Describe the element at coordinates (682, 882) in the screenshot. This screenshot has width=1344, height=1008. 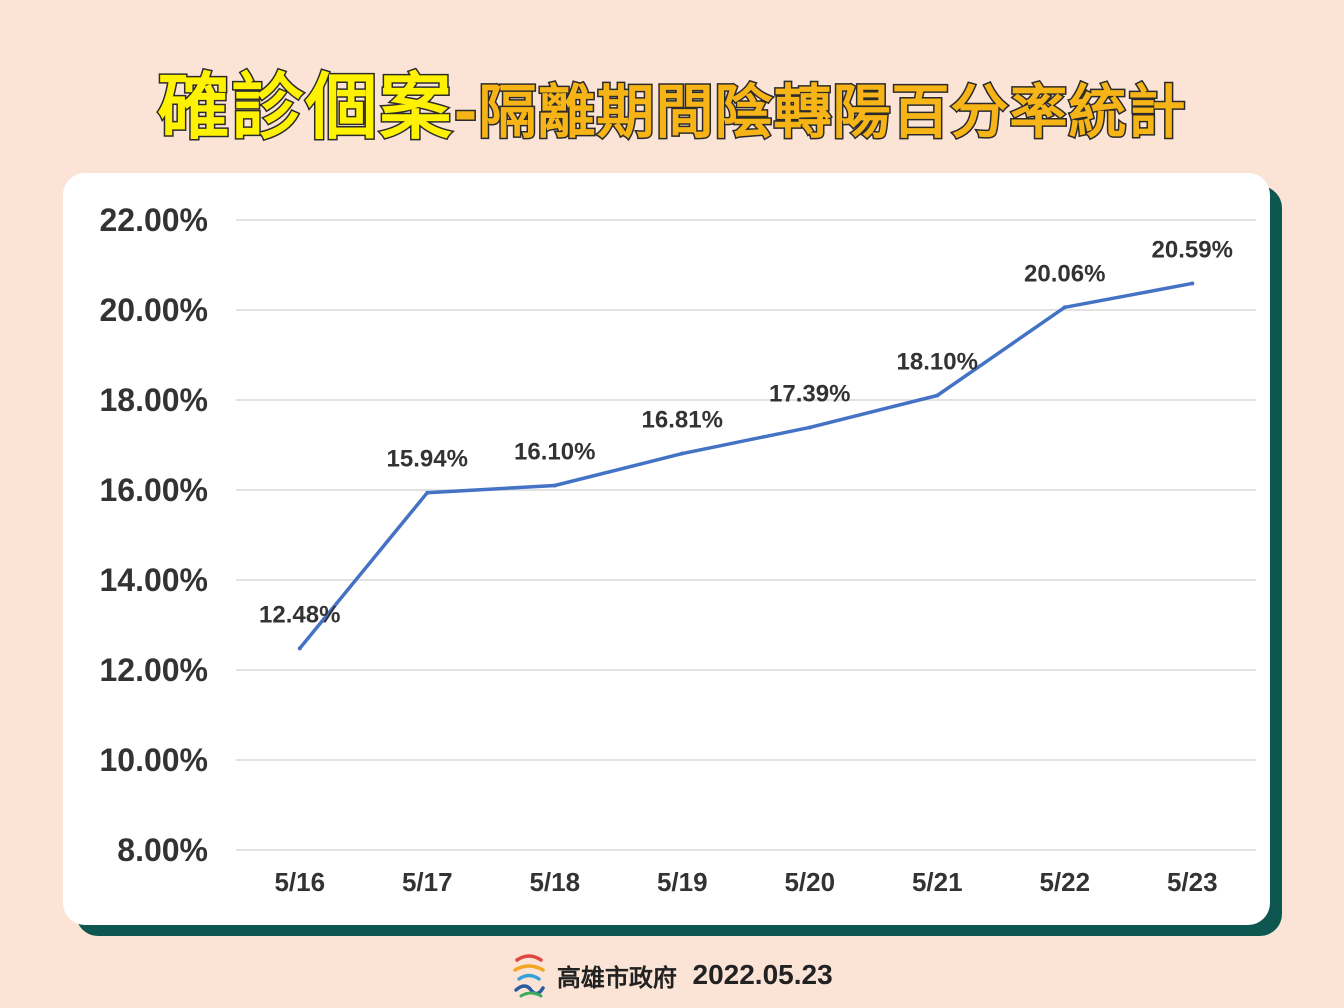
I see `x-tick-label: 5/19` at that location.